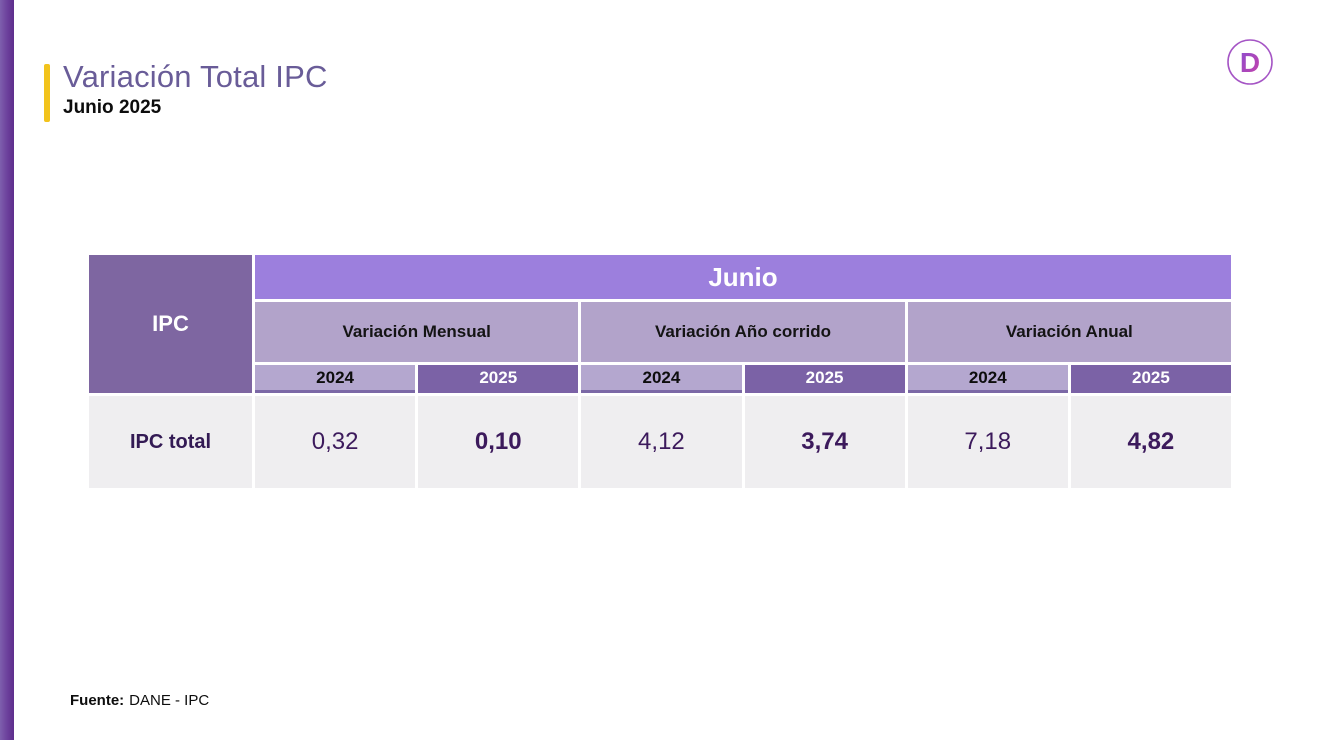 Image resolution: width=1320 pixels, height=740 pixels. I want to click on source-note: Fuente: DANE - IPC, so click(139, 700).